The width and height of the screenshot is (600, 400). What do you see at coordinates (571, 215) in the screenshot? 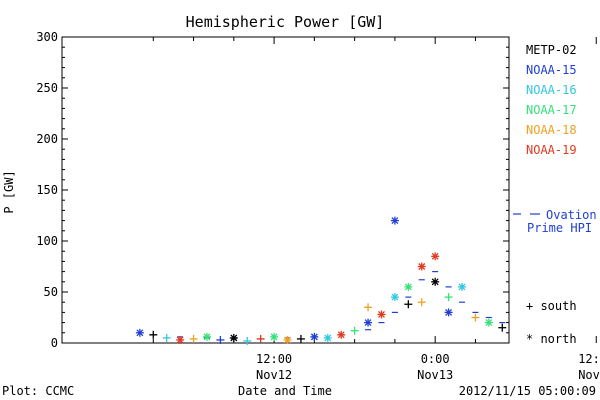
I see `ovation-legend-label-1: Ovation` at bounding box center [571, 215].